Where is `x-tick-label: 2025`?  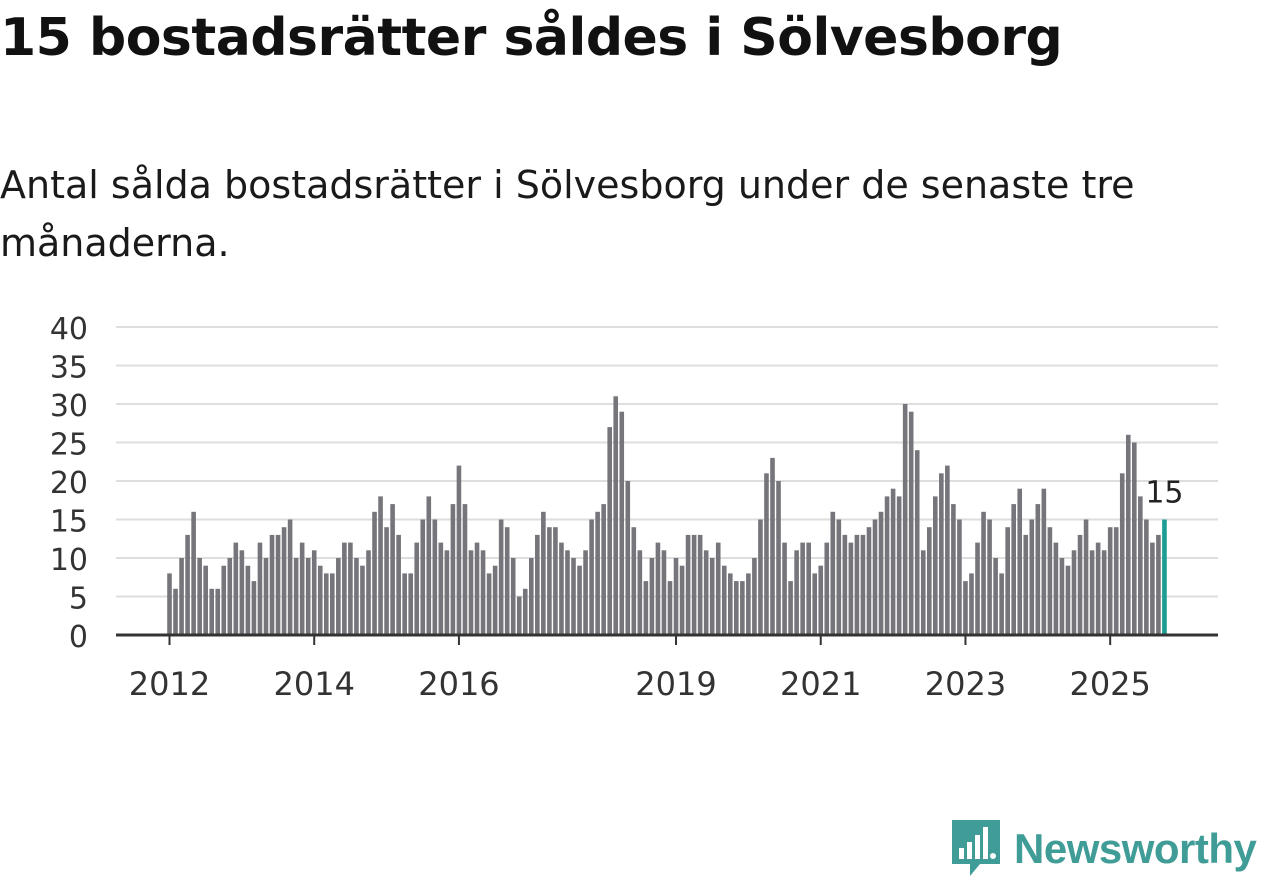
x-tick-label: 2025 is located at coordinates (1109, 684).